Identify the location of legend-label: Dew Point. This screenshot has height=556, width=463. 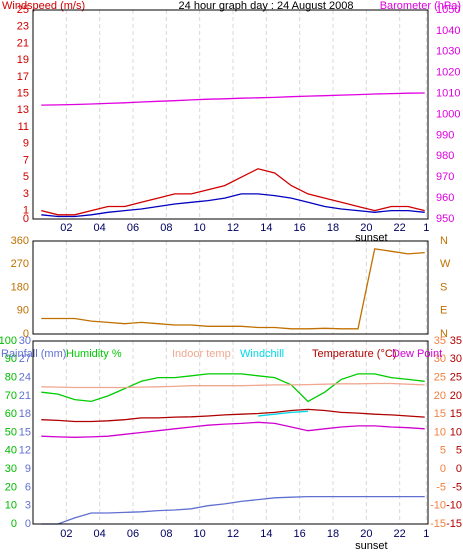
(417, 354).